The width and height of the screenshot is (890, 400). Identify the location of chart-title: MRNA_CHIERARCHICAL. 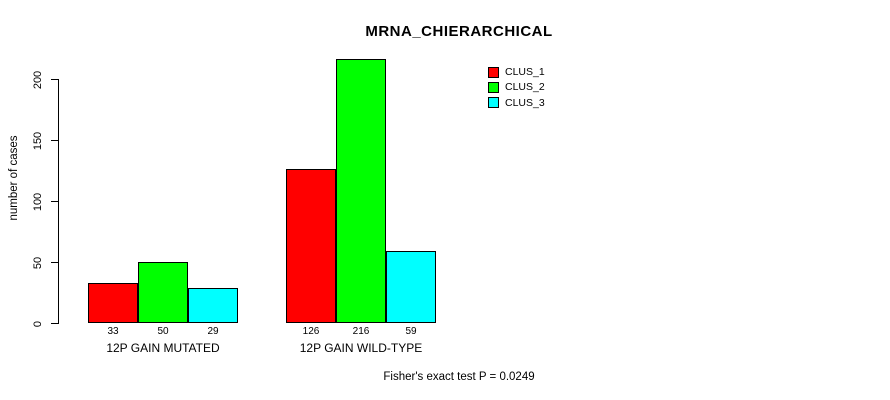
(459, 31).